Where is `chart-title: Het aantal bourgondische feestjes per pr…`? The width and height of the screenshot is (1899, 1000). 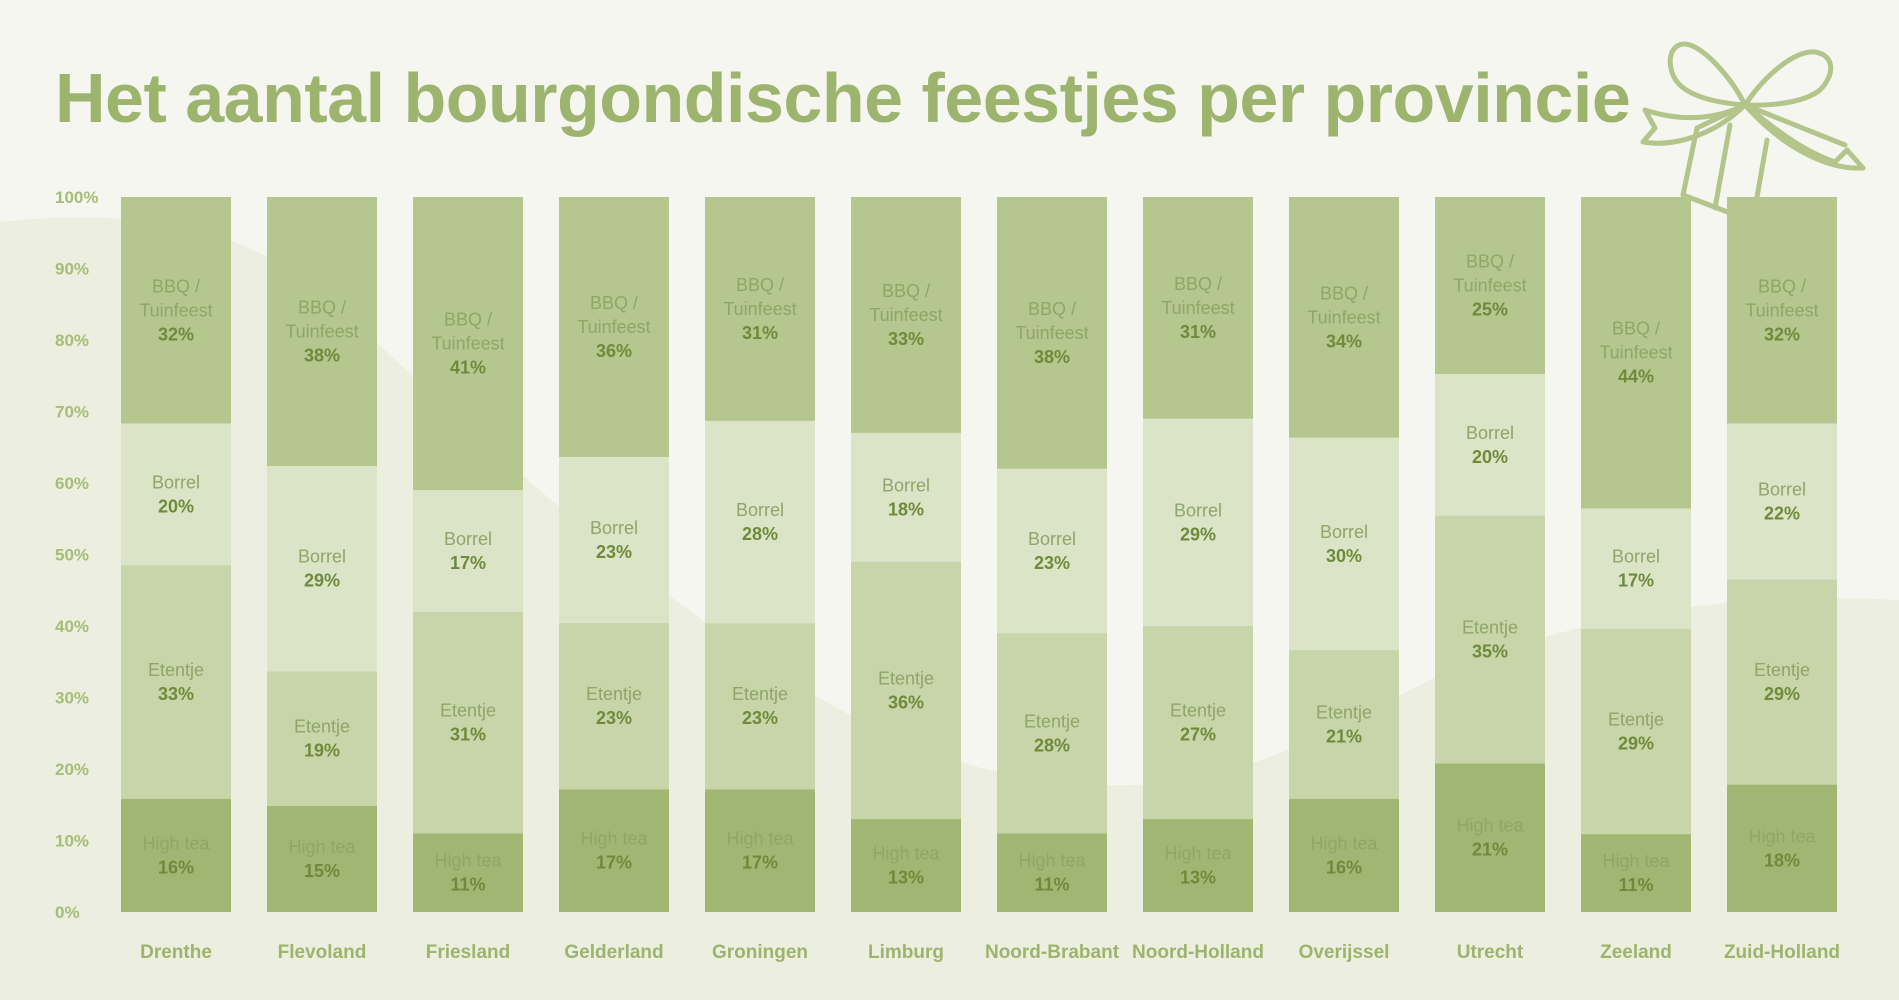
chart-title: Het aantal bourgondische feestjes per pr… is located at coordinates (843, 98).